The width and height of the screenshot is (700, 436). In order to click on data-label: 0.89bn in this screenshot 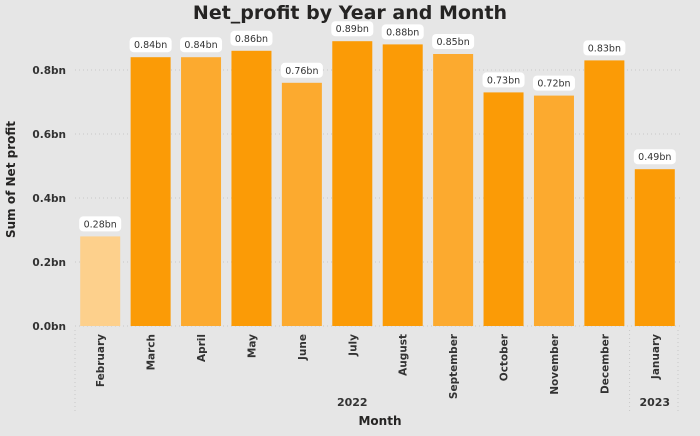, I will do `click(352, 29)`.